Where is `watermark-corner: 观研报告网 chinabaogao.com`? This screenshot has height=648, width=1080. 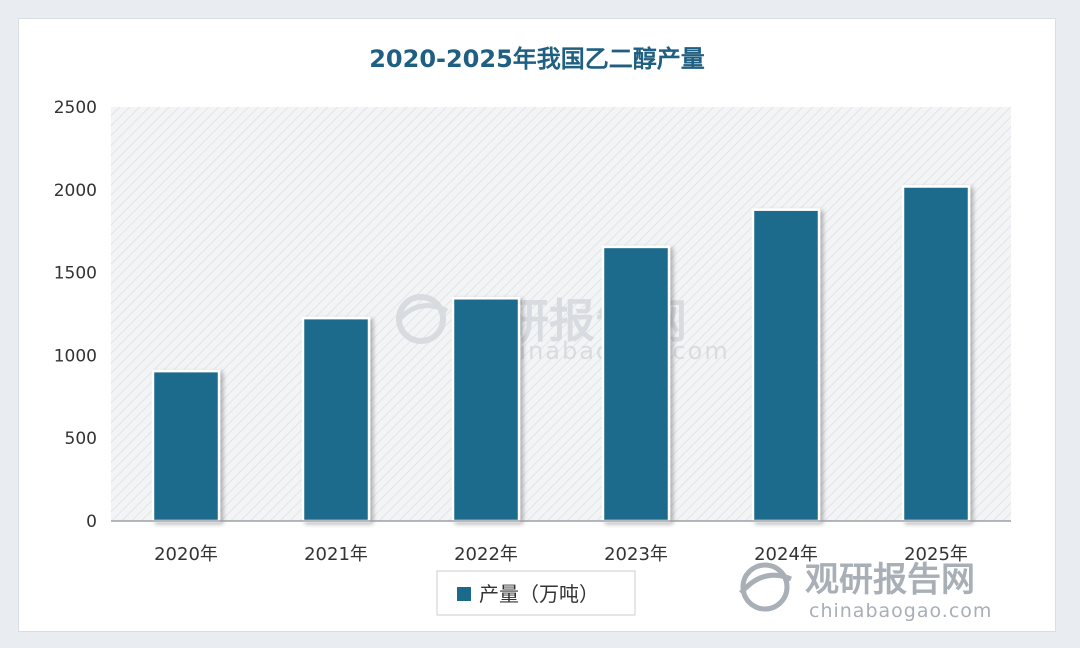
watermark-corner: 观研报告网 chinabaogao.com is located at coordinates (865, 591).